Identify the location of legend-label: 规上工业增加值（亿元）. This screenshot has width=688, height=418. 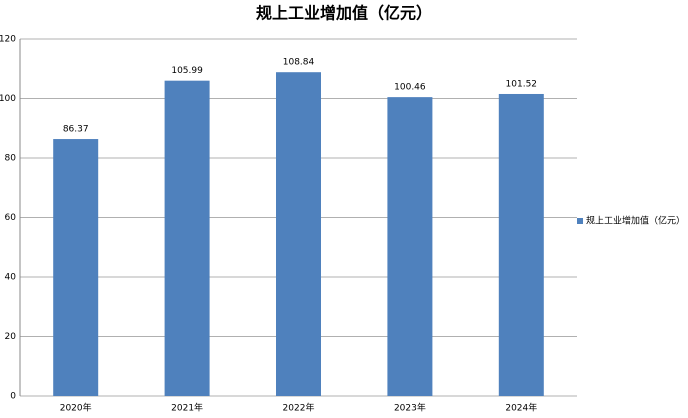
(635, 221).